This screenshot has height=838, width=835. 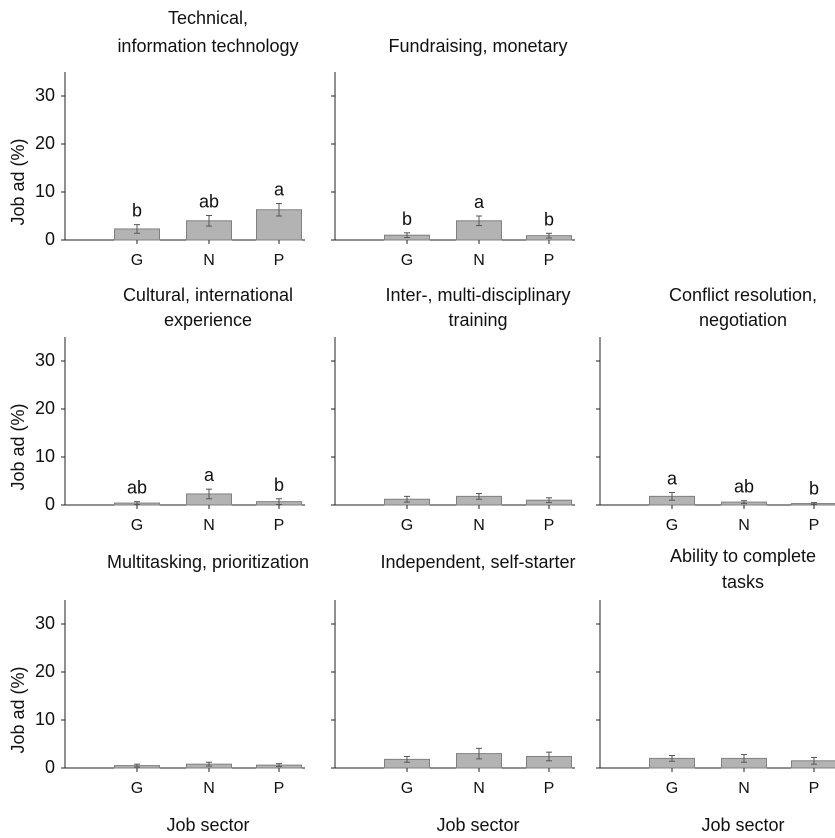 What do you see at coordinates (743, 320) in the screenshot?
I see `panel-title-line: negotiation` at bounding box center [743, 320].